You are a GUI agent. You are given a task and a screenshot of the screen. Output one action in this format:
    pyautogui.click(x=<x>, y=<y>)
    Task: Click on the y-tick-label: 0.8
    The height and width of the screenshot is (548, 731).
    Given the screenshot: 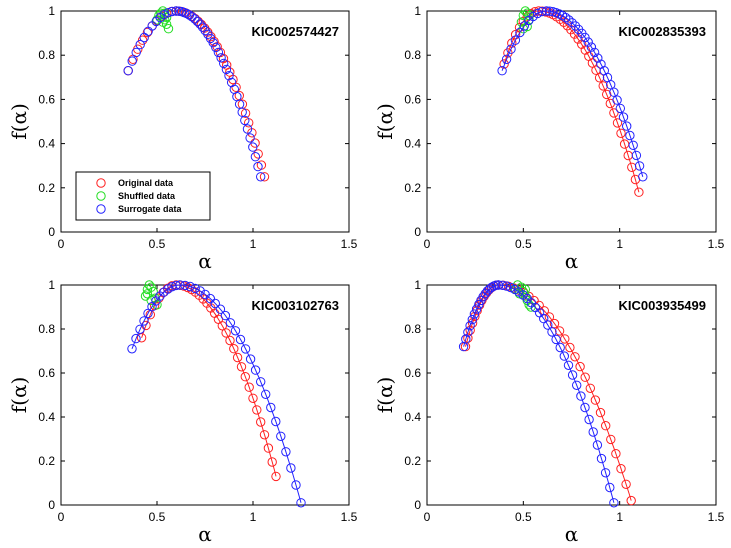 What is the action you would take?
    pyautogui.click(x=46, y=329)
    